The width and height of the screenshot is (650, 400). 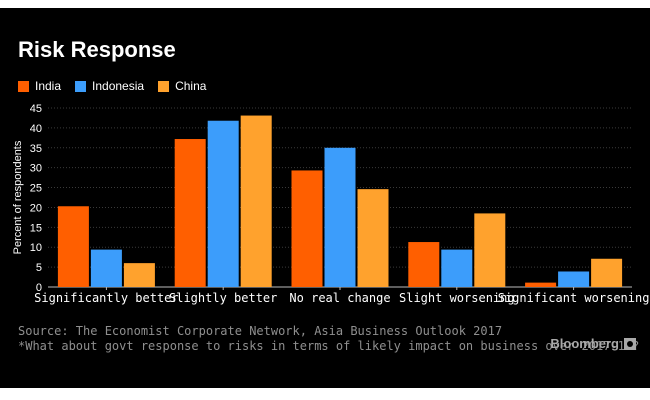 I want to click on legend-label-china: China, so click(x=191, y=86).